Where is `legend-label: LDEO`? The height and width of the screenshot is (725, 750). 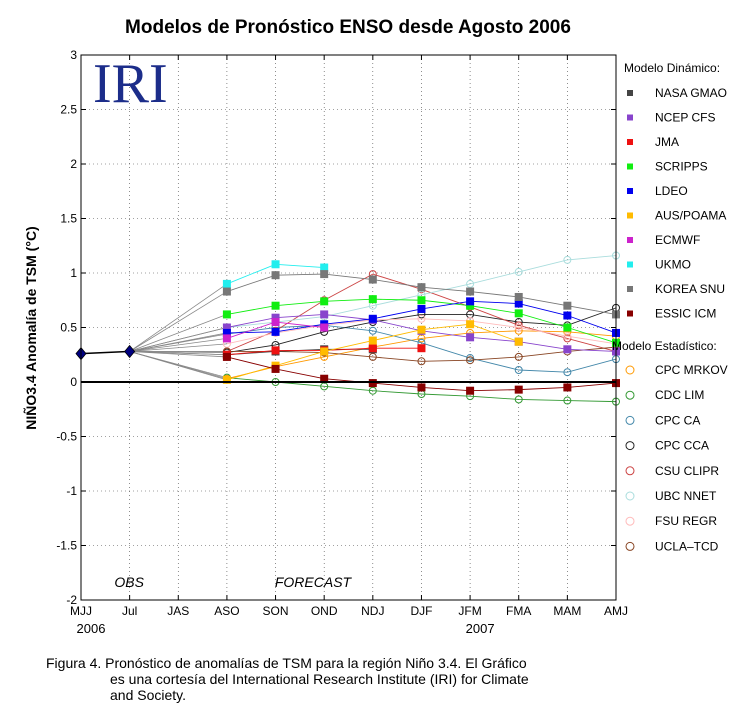
legend-label: LDEO is located at coordinates (671, 191).